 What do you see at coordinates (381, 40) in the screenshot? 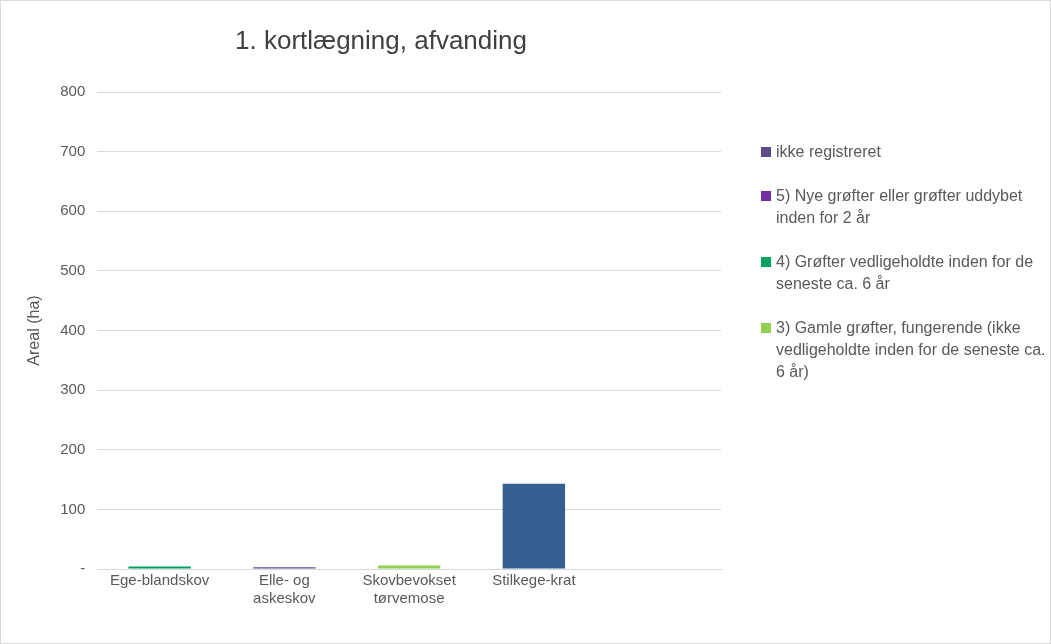
I see `chart-title: 1. kortlægning, afvanding` at bounding box center [381, 40].